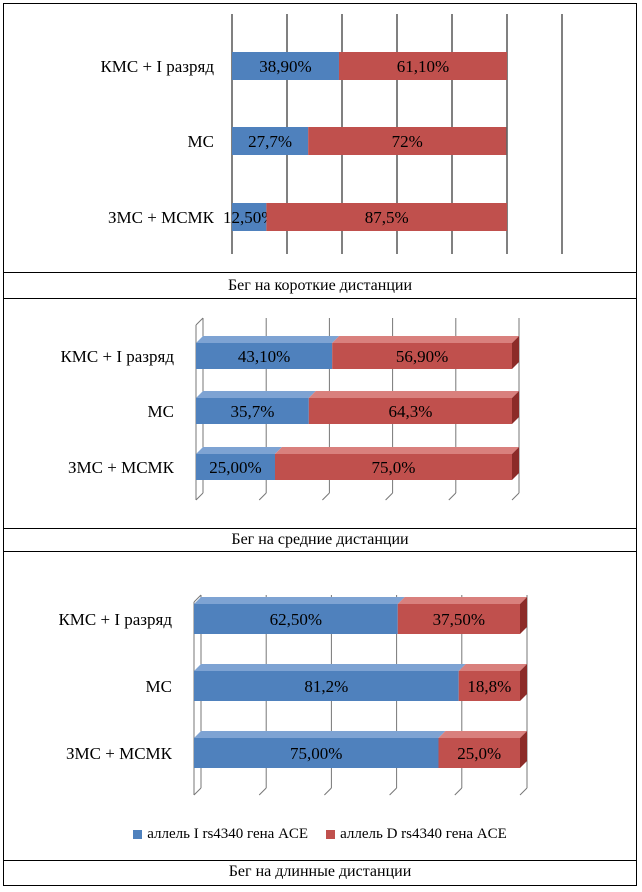 The width and height of the screenshot is (642, 892). I want to click on data-label: 62,50%, so click(296, 619).